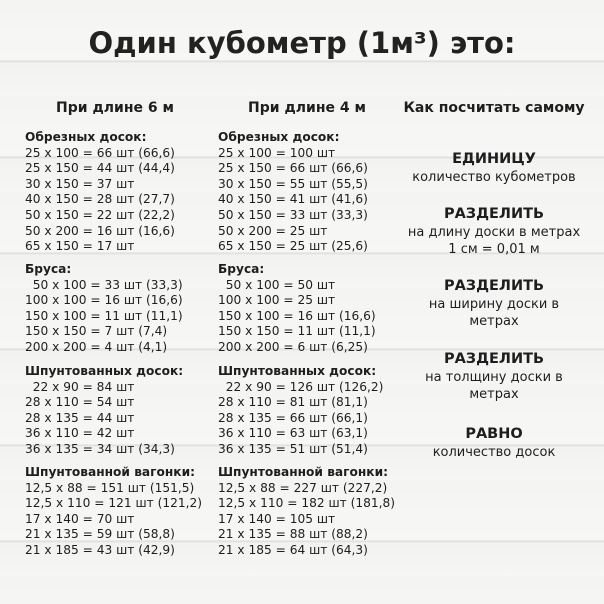 The height and width of the screenshot is (604, 604). Describe the element at coordinates (80, 246) in the screenshot. I see `list-item: 65 х 150 = 17 шт` at that location.